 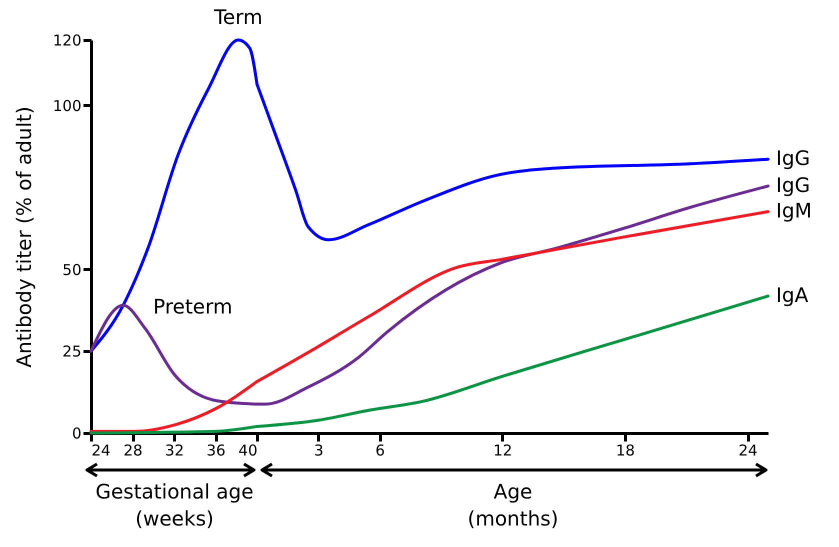 What do you see at coordinates (24, 237) in the screenshot?
I see `y-axis-title: Antibody titer (% of adult)` at bounding box center [24, 237].